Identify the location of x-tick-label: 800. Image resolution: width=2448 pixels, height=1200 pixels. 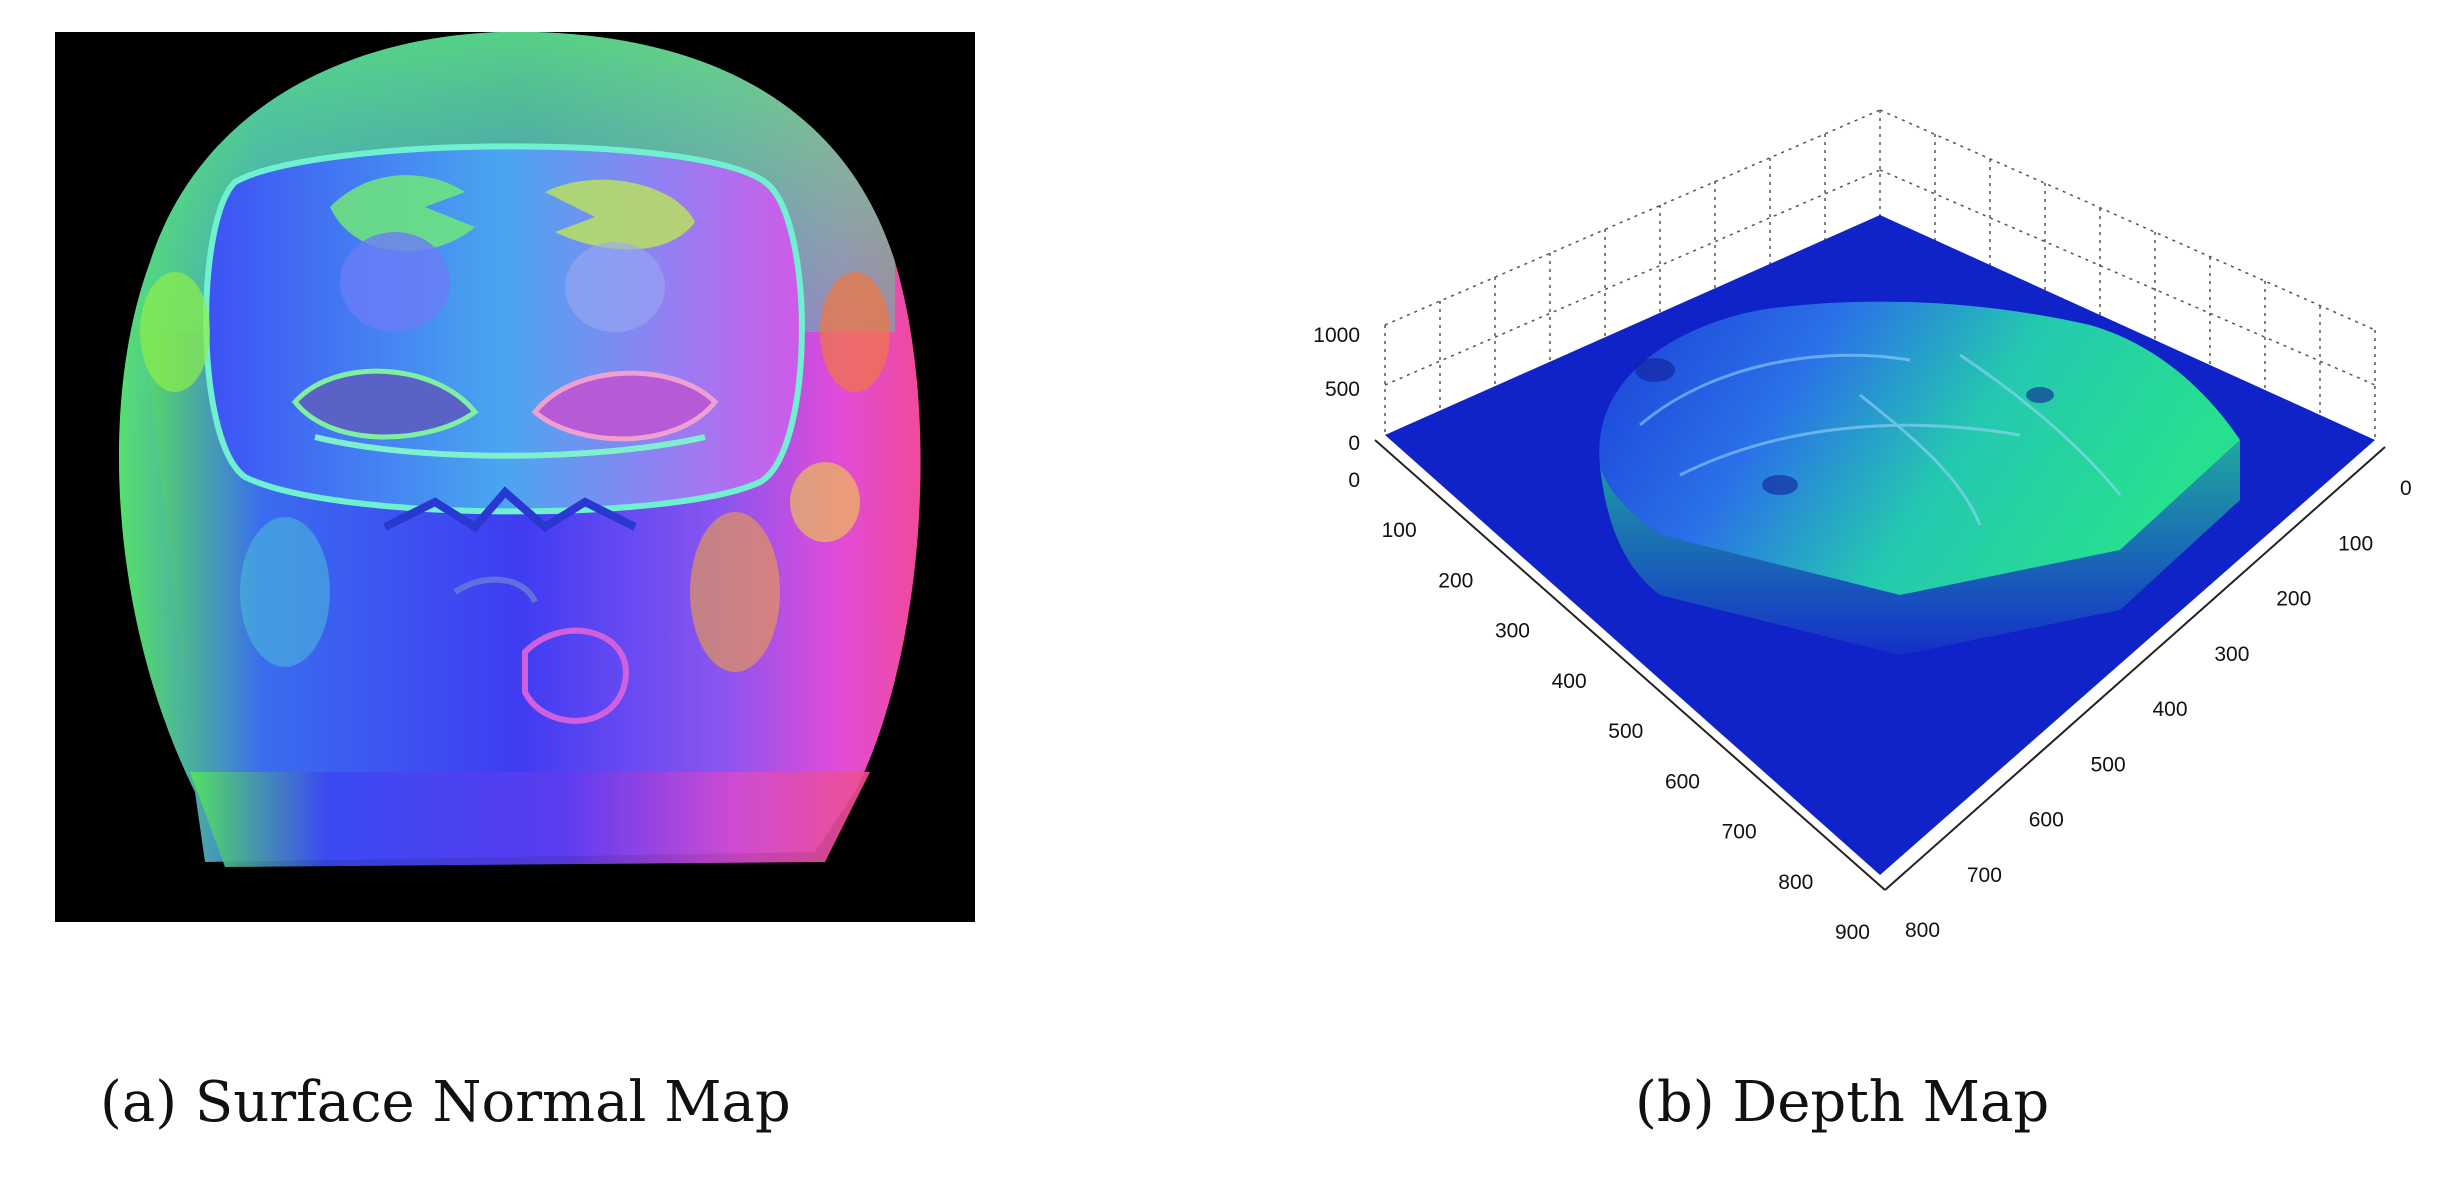
(1922, 930).